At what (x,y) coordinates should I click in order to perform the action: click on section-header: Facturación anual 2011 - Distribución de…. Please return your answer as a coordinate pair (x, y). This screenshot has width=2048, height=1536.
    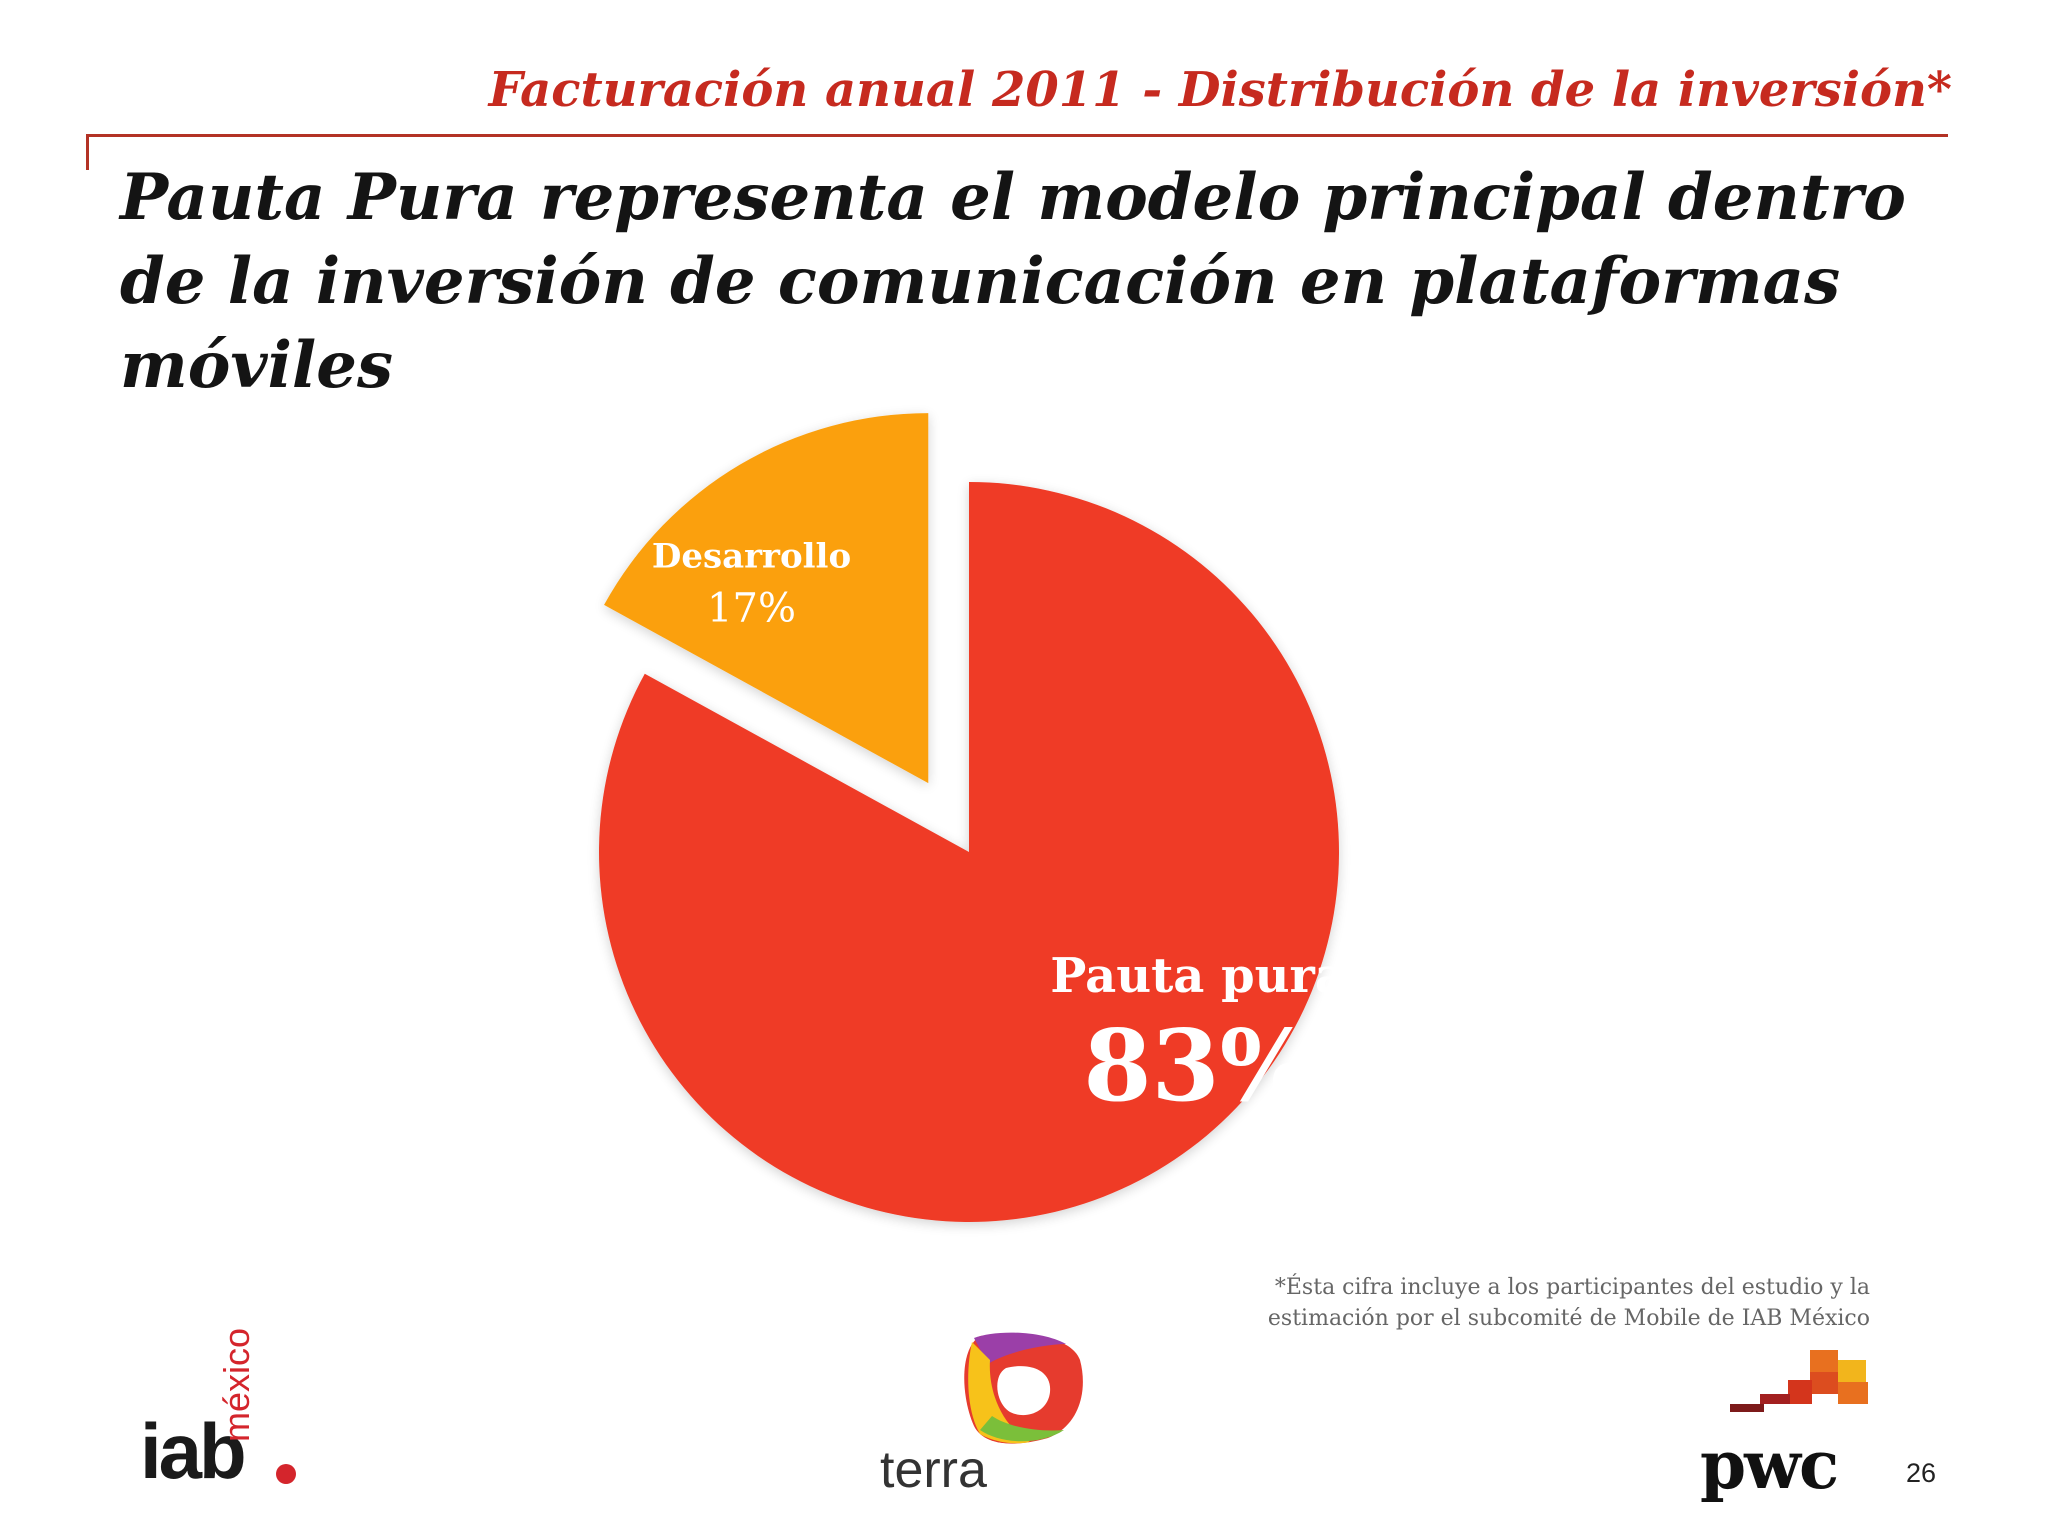
    Looking at the image, I should click on (1220, 90).